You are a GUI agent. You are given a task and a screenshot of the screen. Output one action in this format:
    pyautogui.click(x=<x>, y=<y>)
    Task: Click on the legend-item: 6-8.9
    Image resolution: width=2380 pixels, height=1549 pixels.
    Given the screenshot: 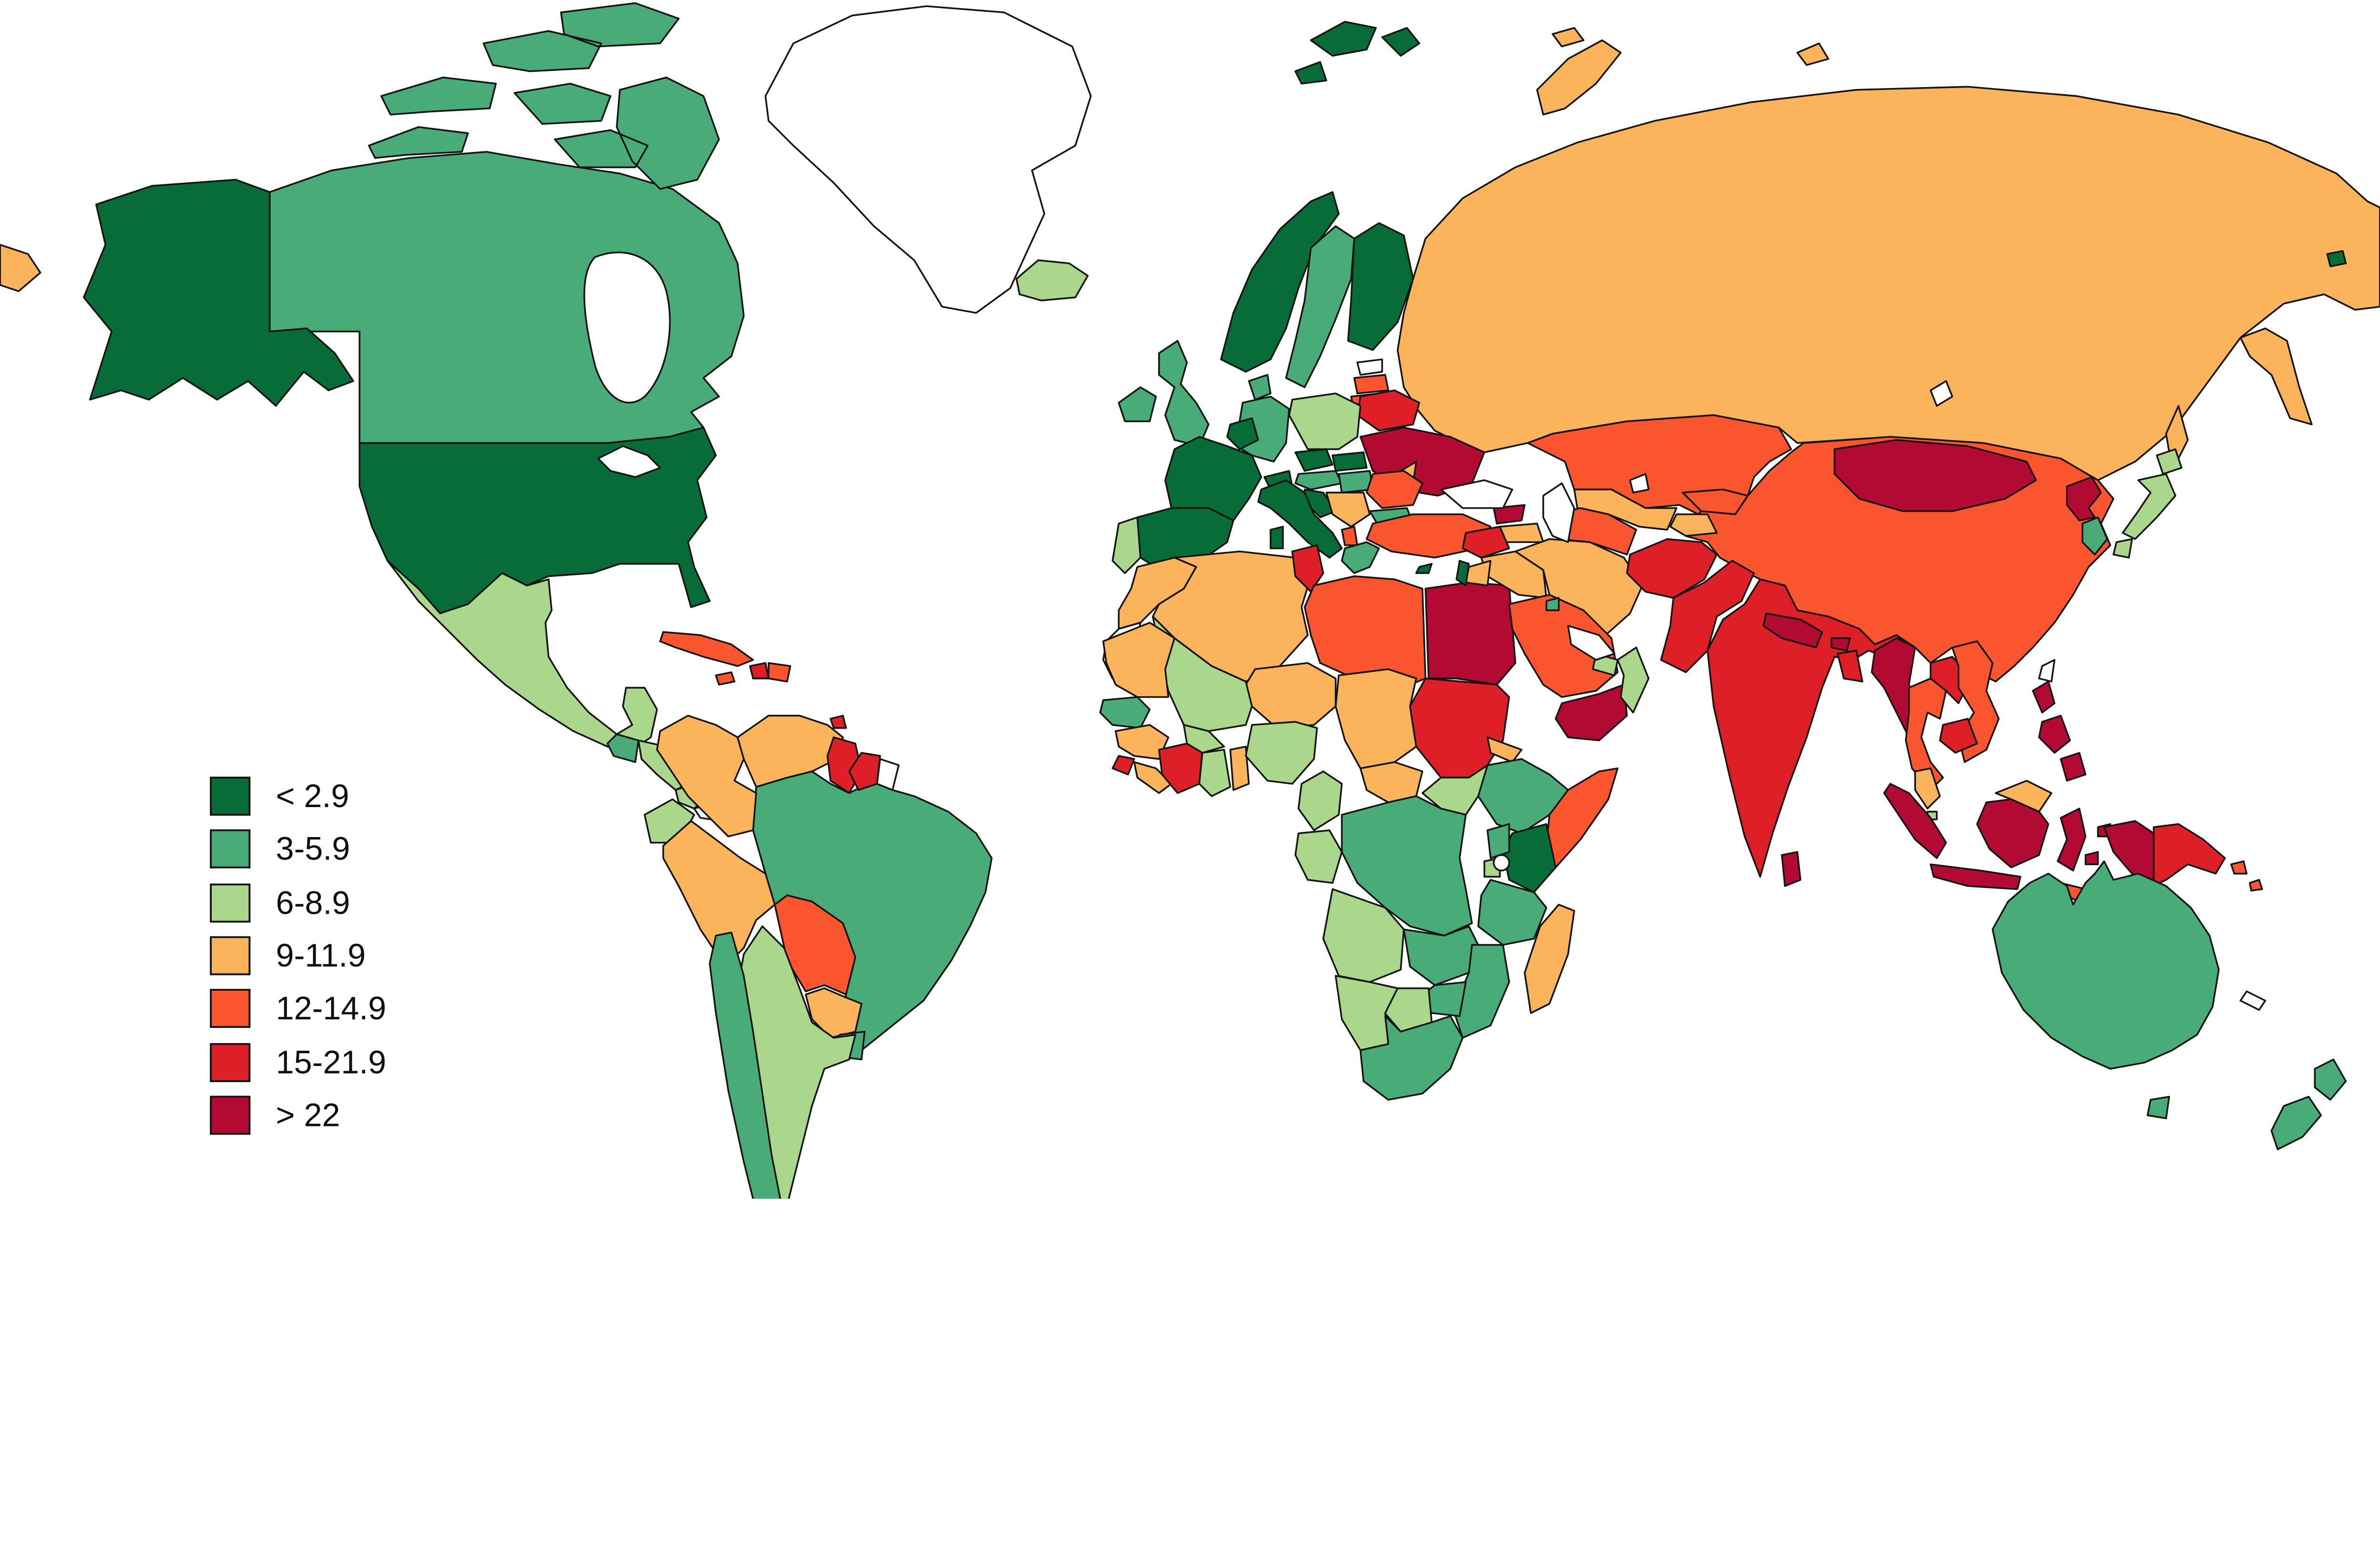 What is the action you would take?
    pyautogui.click(x=279, y=903)
    